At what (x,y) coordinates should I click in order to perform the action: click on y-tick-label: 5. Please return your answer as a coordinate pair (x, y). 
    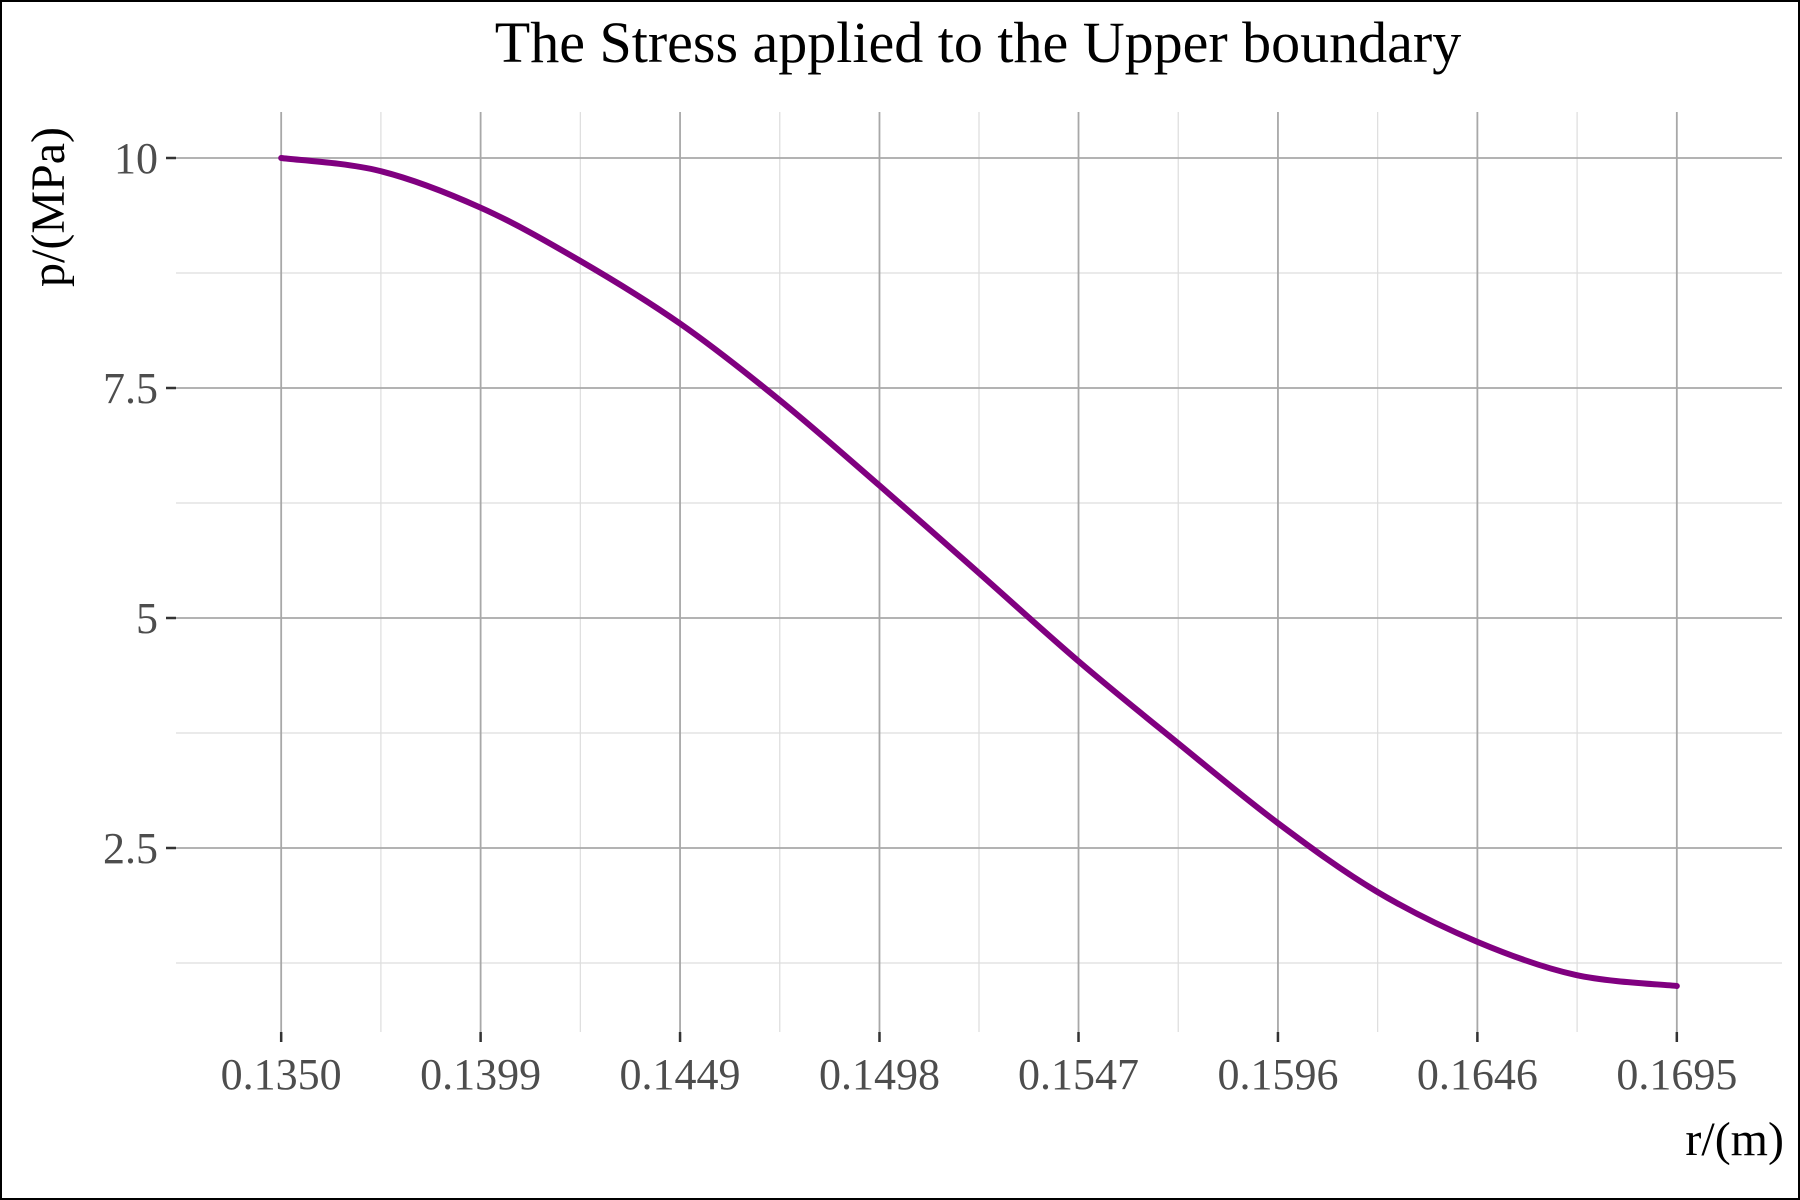
    Looking at the image, I should click on (147, 618).